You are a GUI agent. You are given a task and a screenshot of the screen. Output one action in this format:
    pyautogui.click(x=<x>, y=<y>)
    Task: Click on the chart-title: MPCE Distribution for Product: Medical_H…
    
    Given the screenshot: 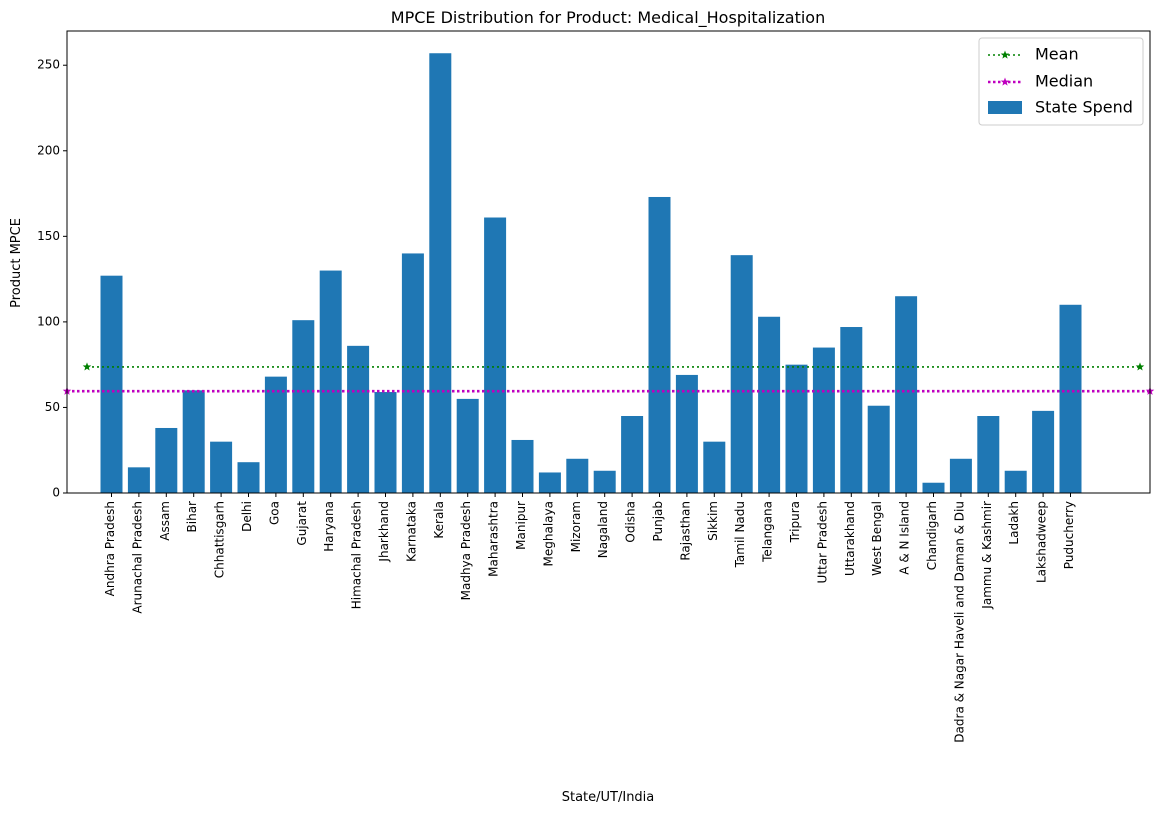 What is the action you would take?
    pyautogui.click(x=608, y=18)
    